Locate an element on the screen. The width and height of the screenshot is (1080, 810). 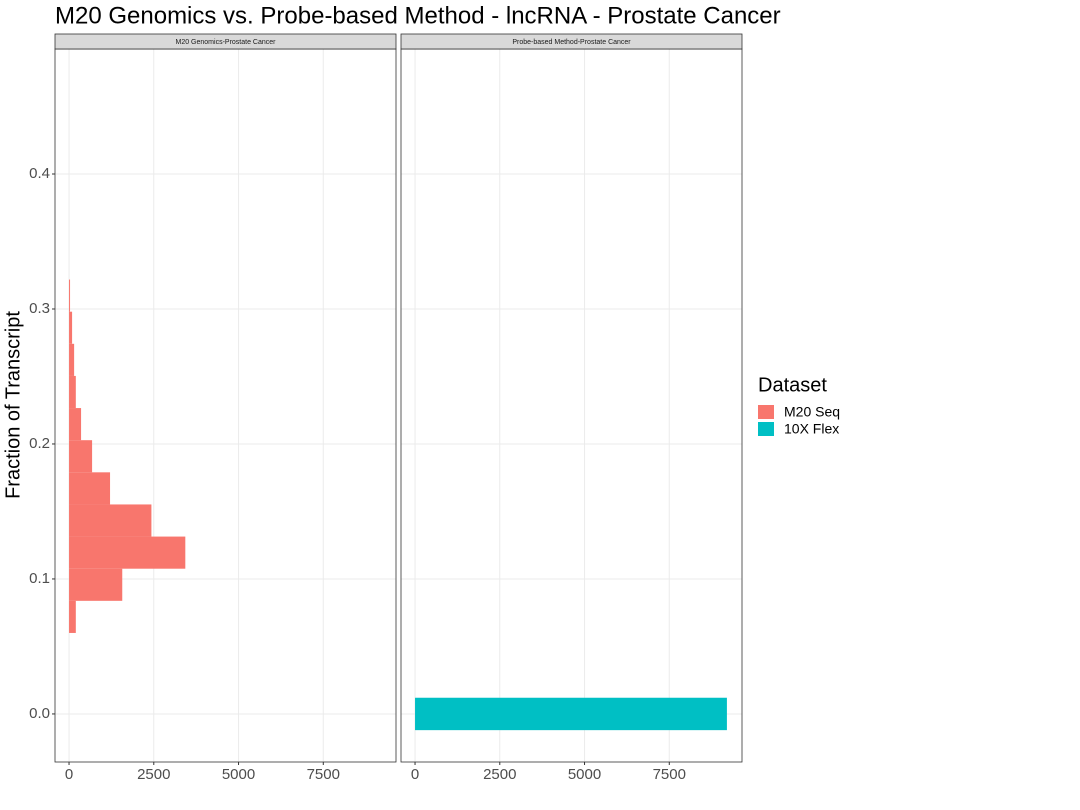
legend-title: Dataset is located at coordinates (792, 385).